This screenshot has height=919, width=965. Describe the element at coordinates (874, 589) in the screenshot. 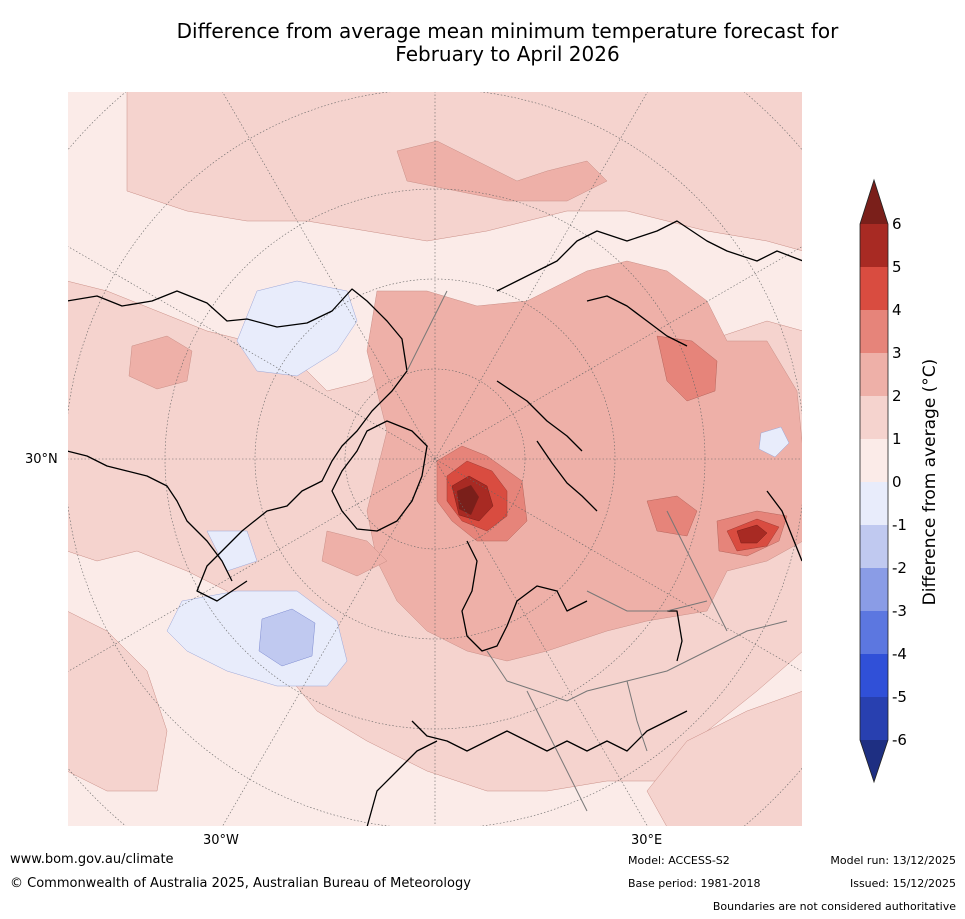

I see `colorbar-swatch-m3-to-m2` at that location.